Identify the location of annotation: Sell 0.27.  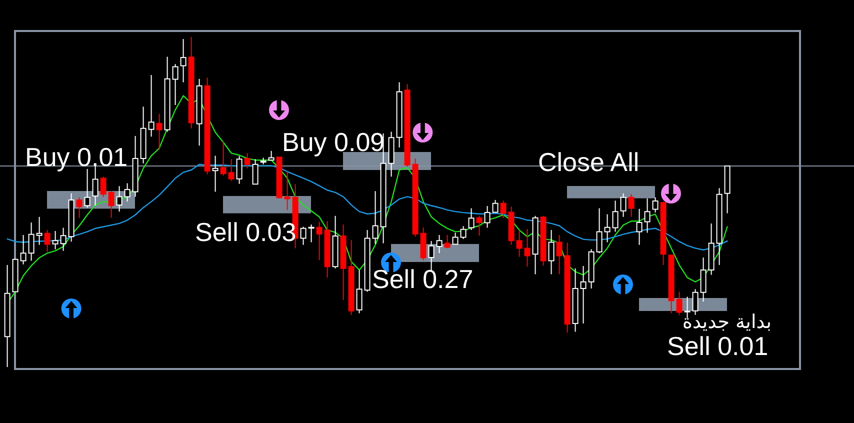
(423, 279).